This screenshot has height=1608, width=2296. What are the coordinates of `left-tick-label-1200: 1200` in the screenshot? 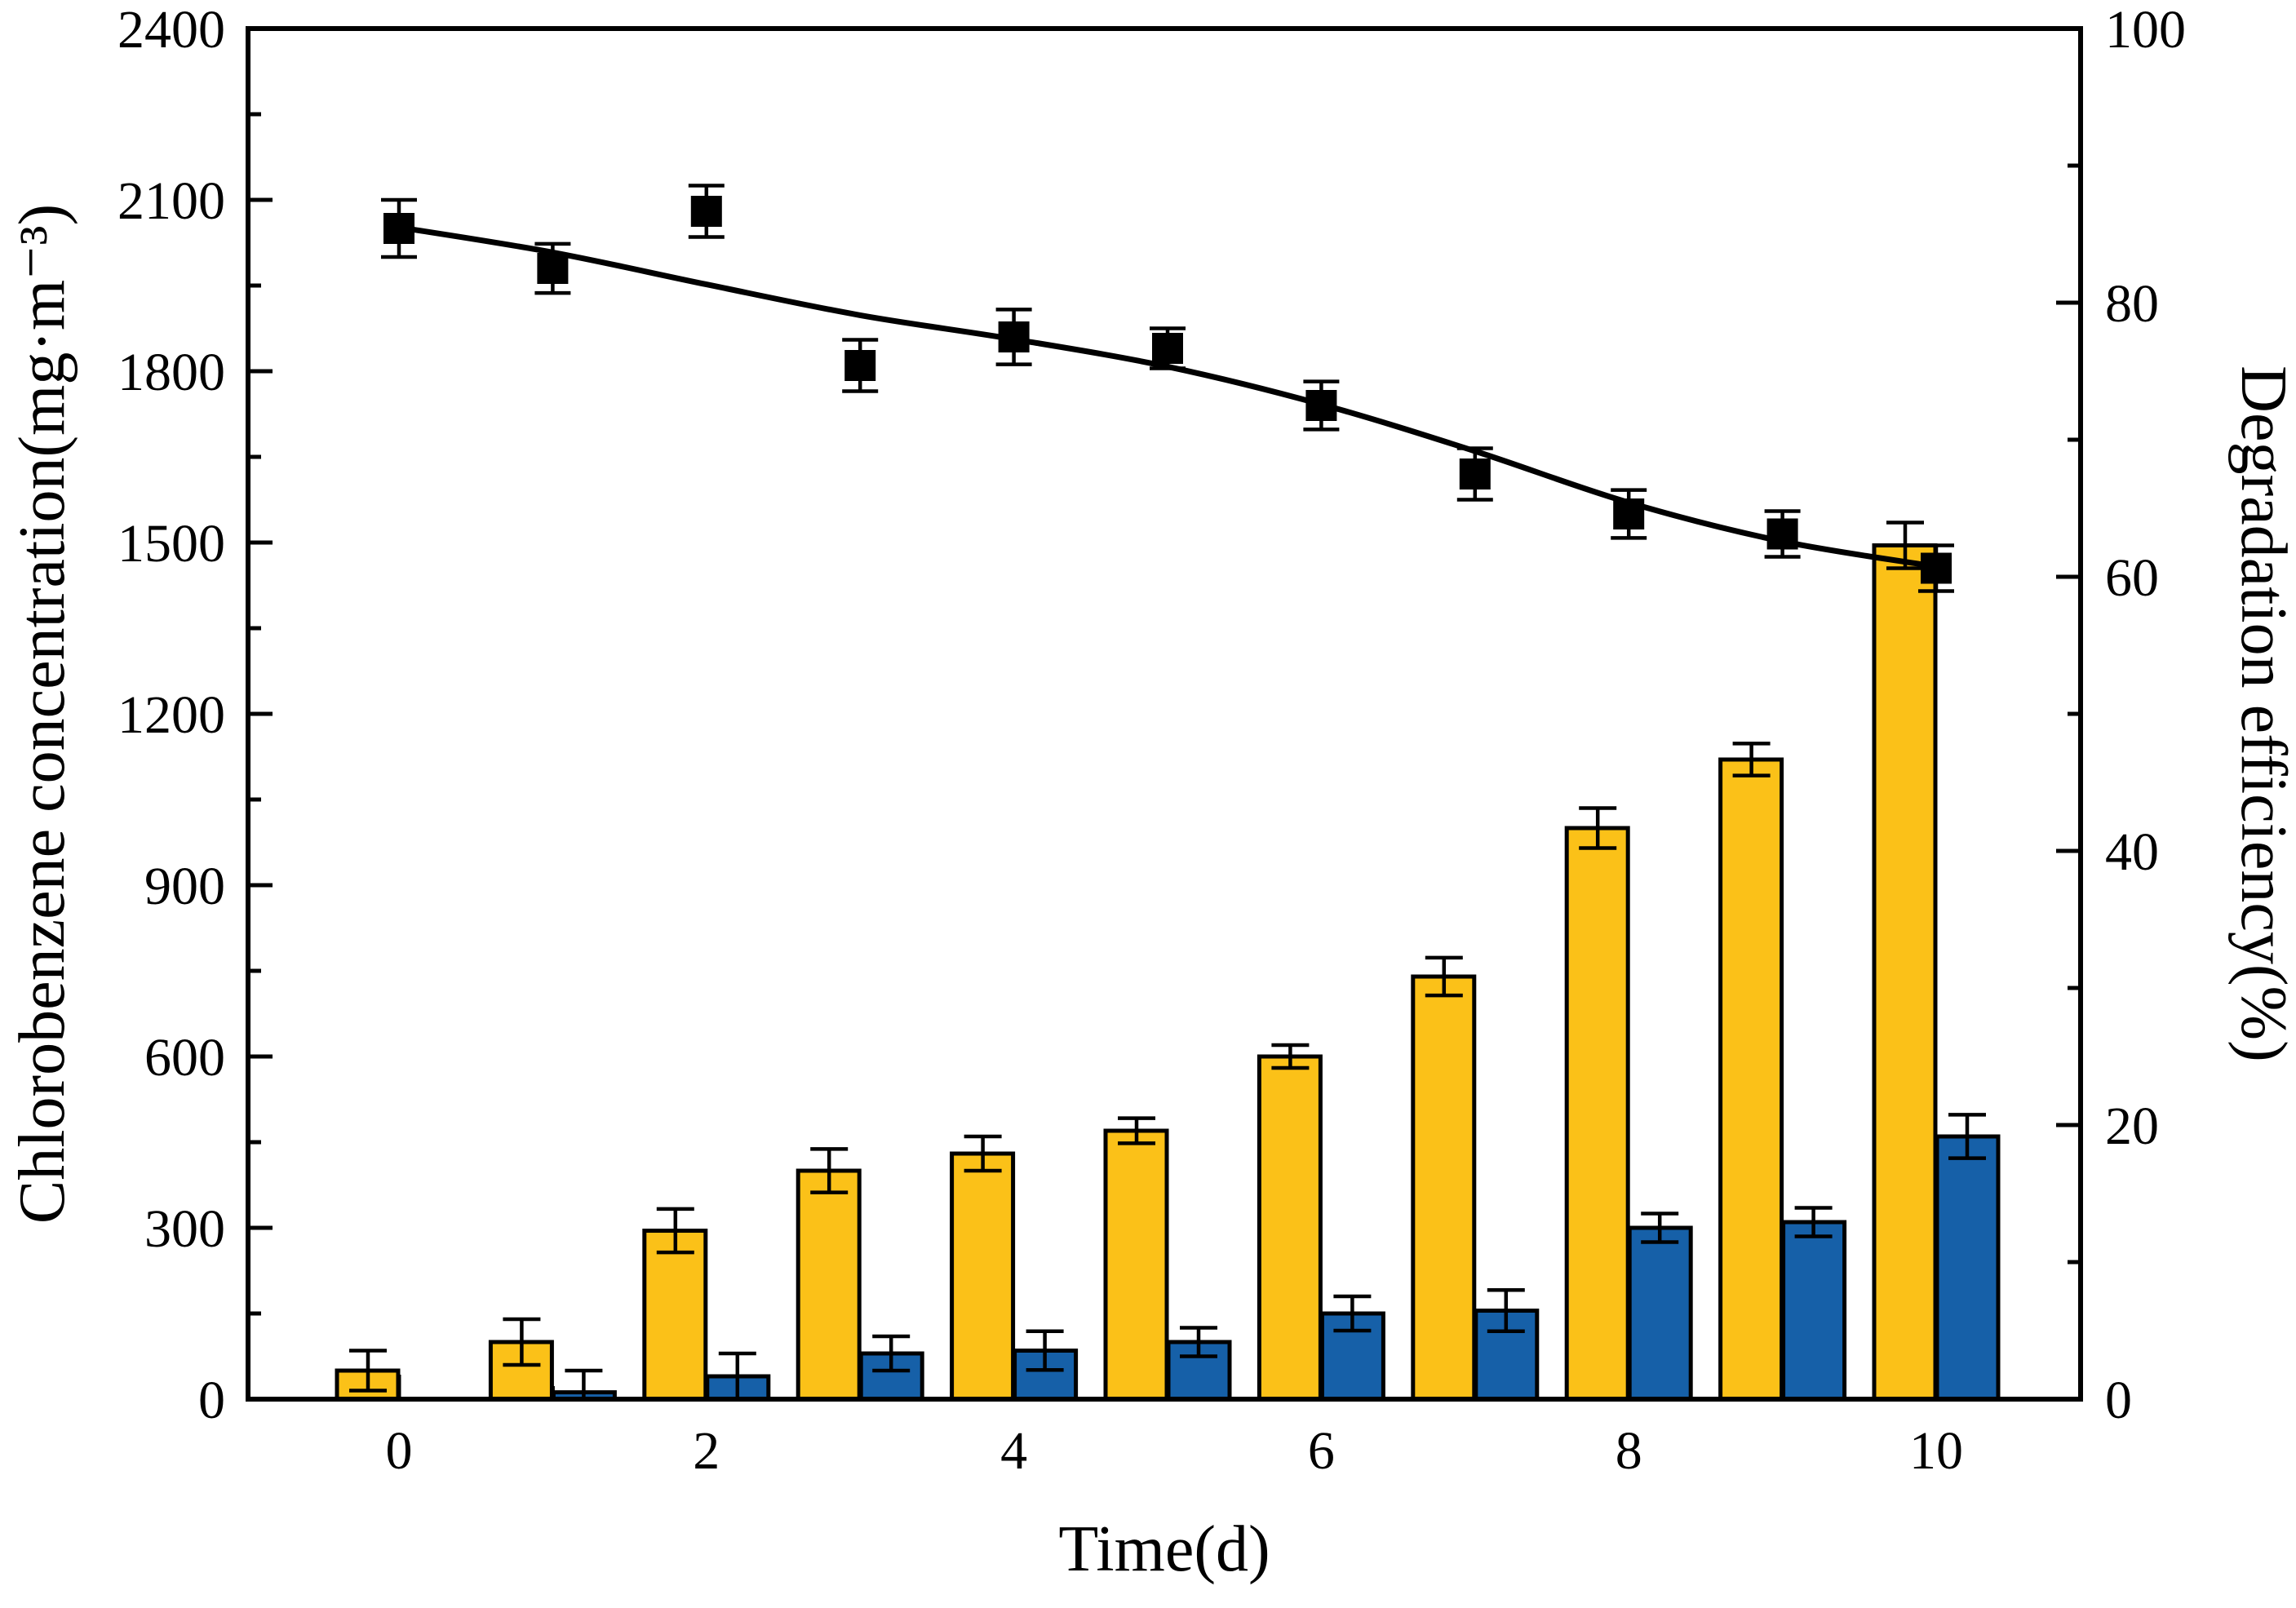 It's located at (171, 715).